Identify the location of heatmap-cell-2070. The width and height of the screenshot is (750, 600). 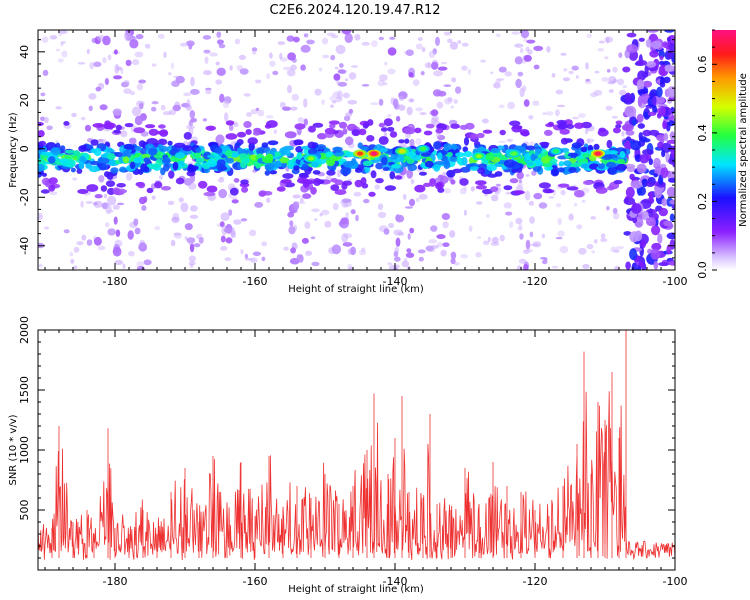
(92, 188).